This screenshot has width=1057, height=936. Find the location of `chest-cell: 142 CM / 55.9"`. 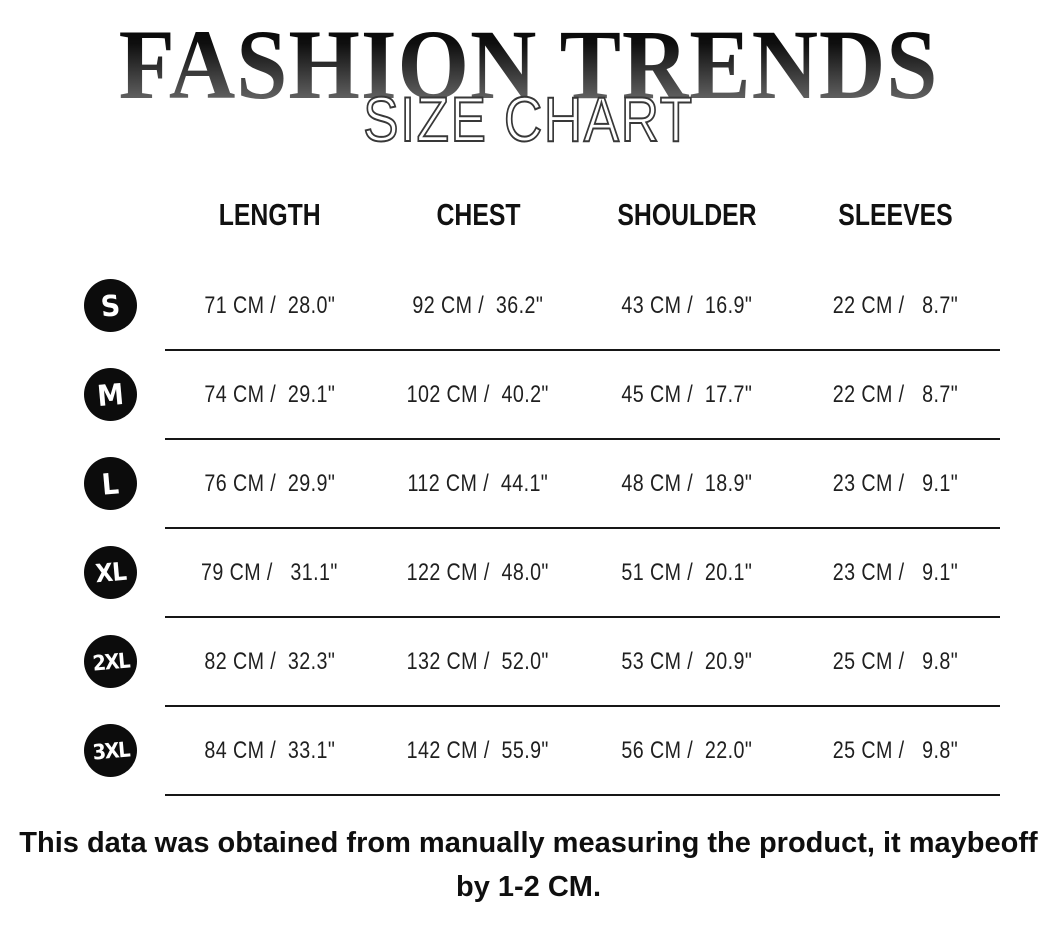

chest-cell: 142 CM / 55.9" is located at coordinates (478, 750).